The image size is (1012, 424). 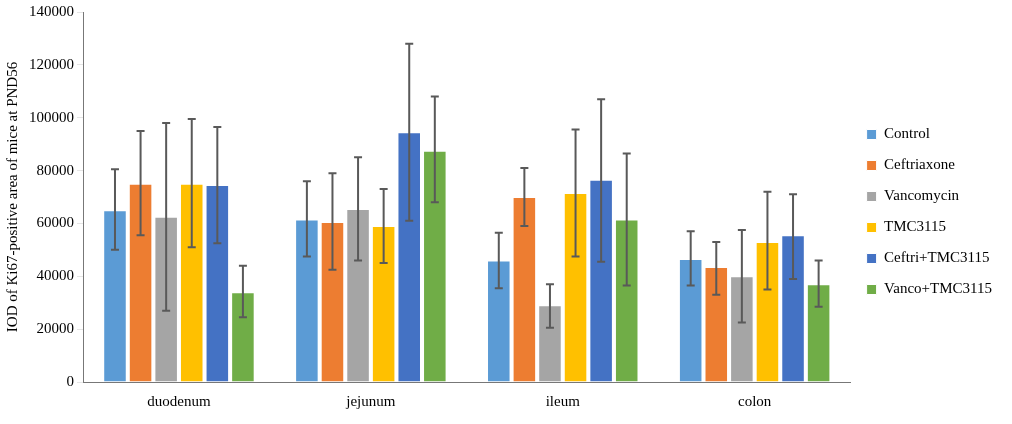 What do you see at coordinates (922, 195) in the screenshot?
I see `legend-label: Vancomycin` at bounding box center [922, 195].